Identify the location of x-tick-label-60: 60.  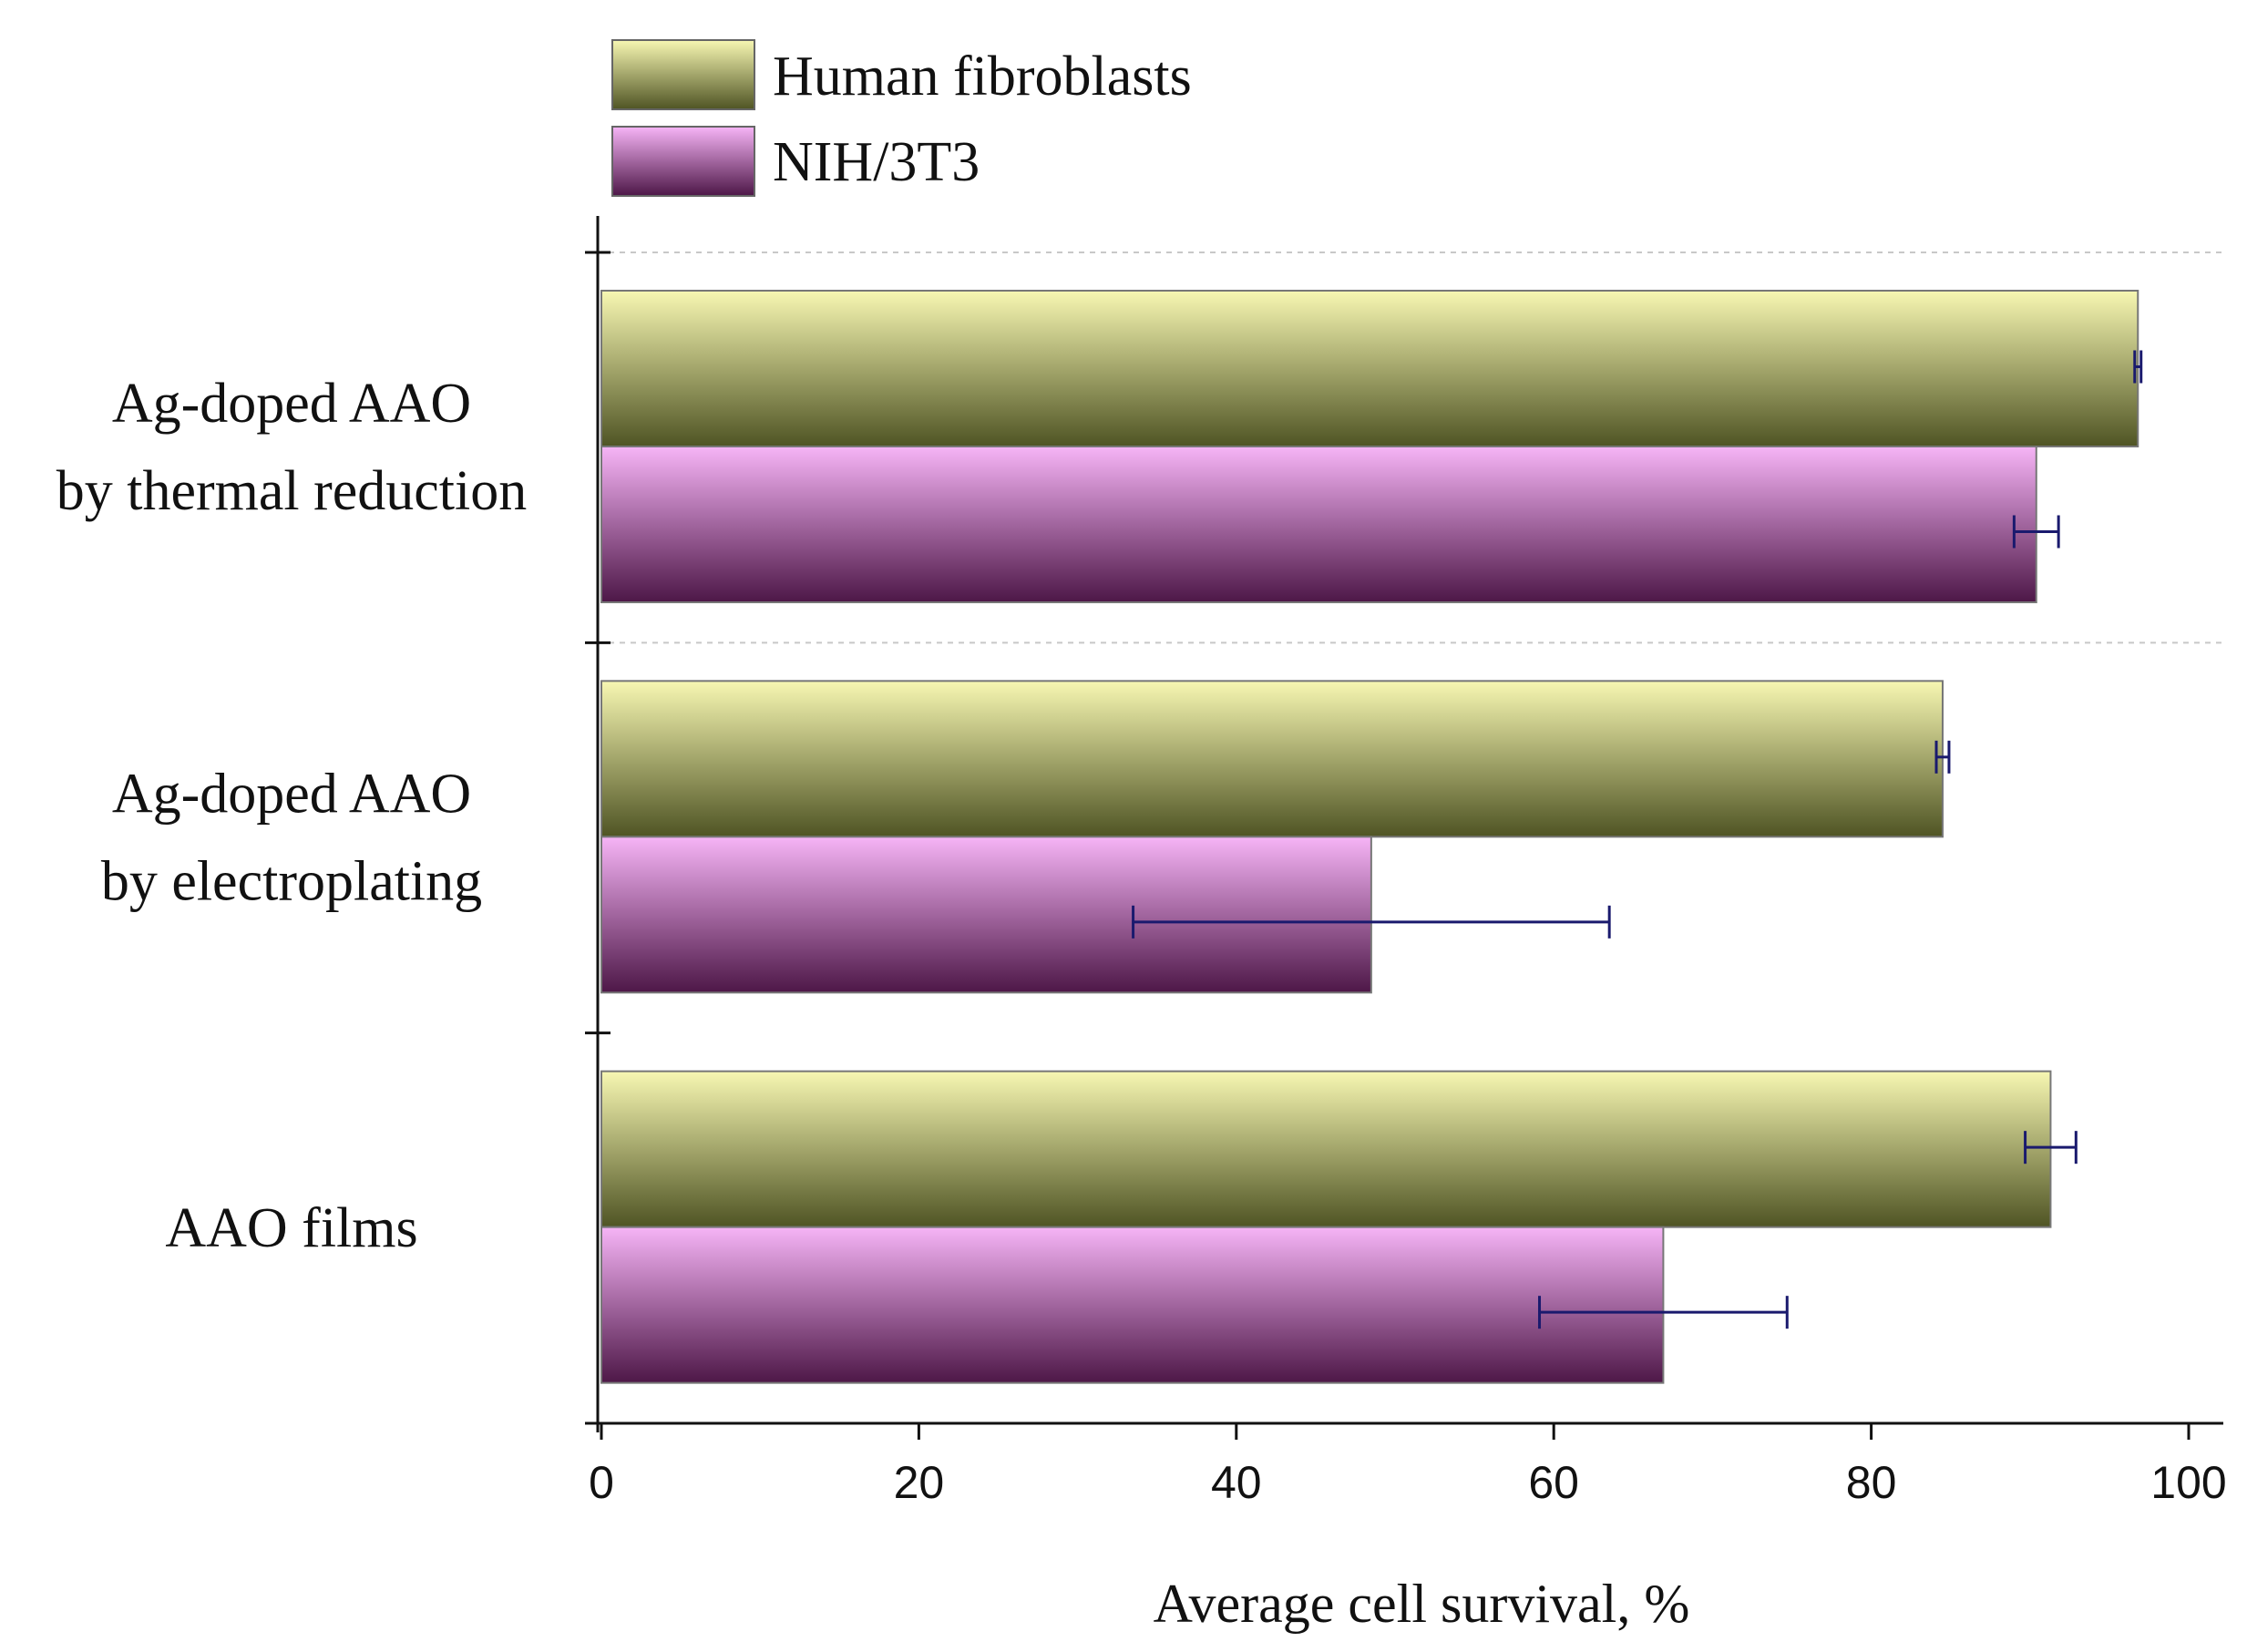
(1554, 1482).